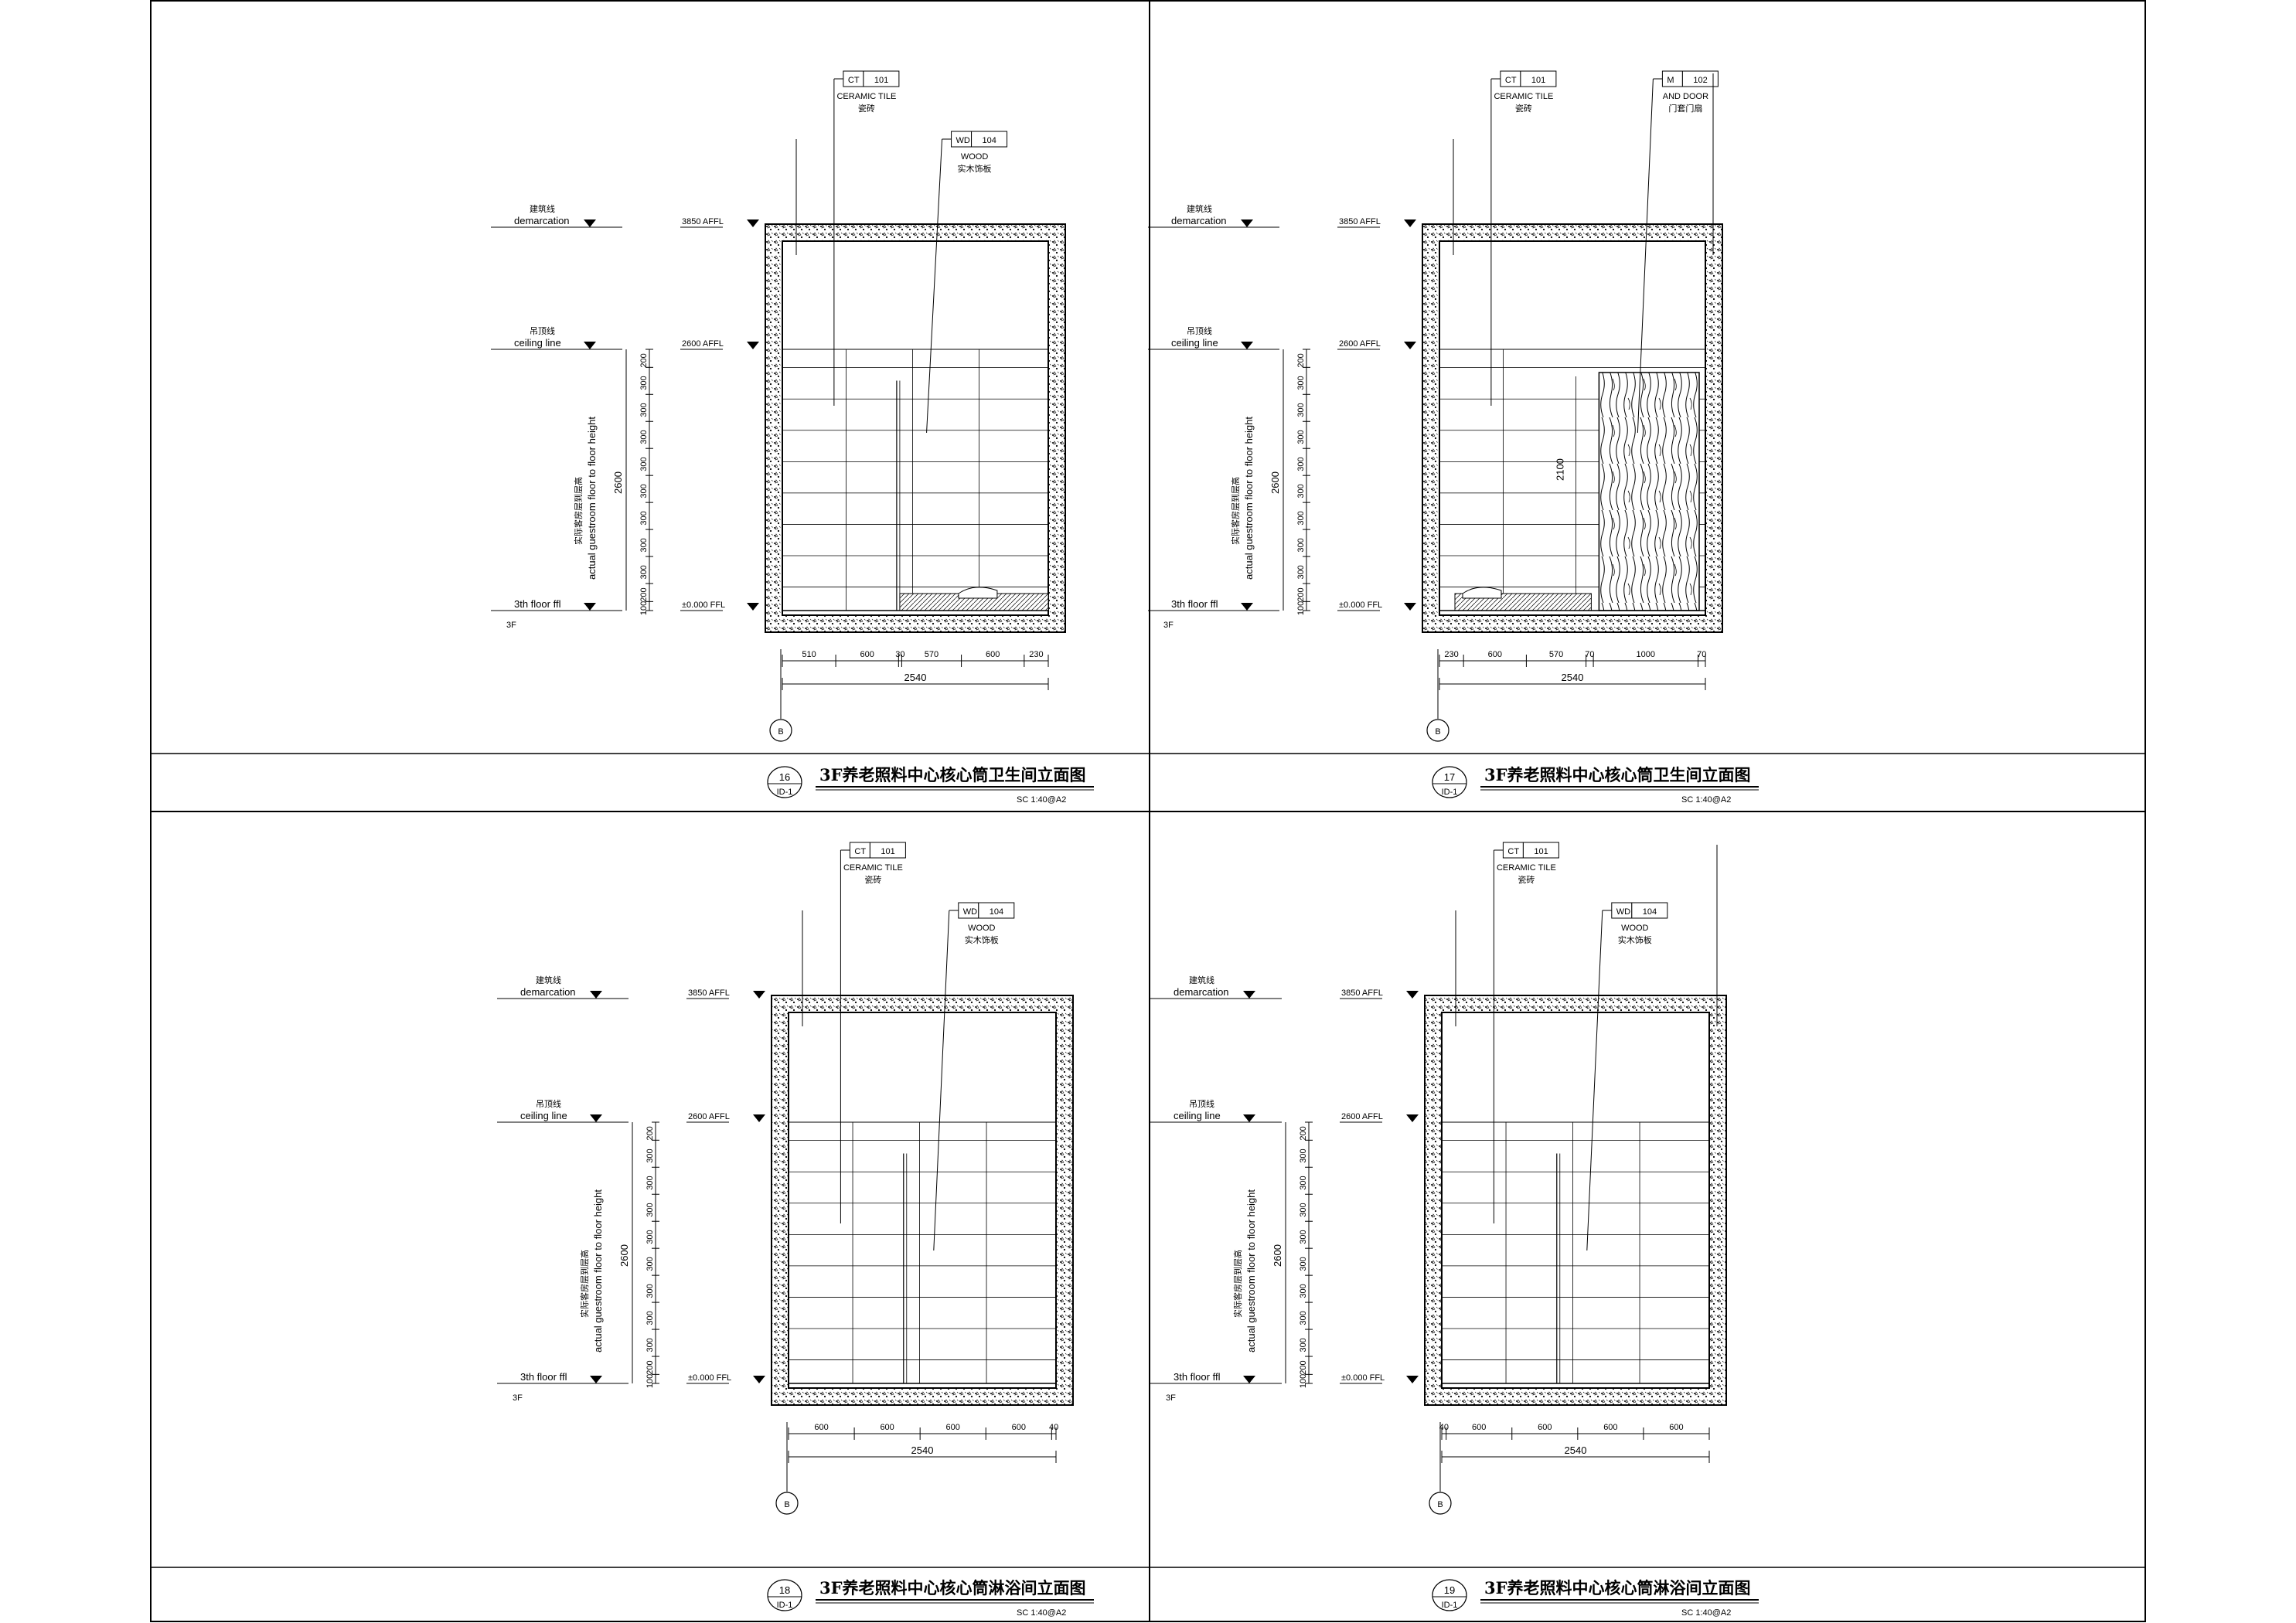 Image resolution: width=2296 pixels, height=1623 pixels. Describe the element at coordinates (1650, 912) in the screenshot. I see `callout-number: 104` at that location.